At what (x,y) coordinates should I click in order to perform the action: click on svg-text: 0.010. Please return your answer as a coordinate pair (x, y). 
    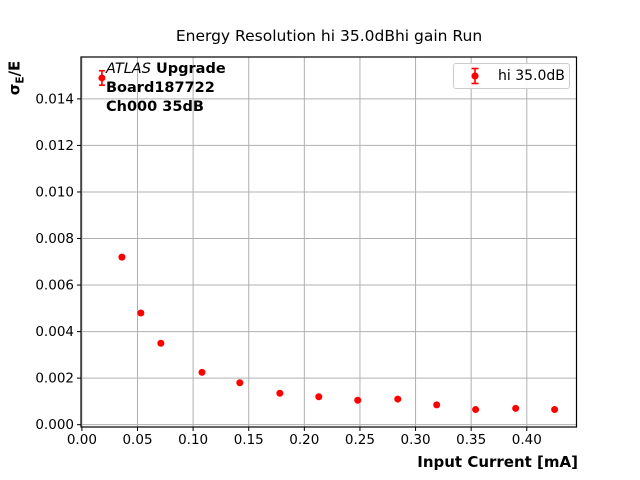
    Looking at the image, I should click on (54, 192).